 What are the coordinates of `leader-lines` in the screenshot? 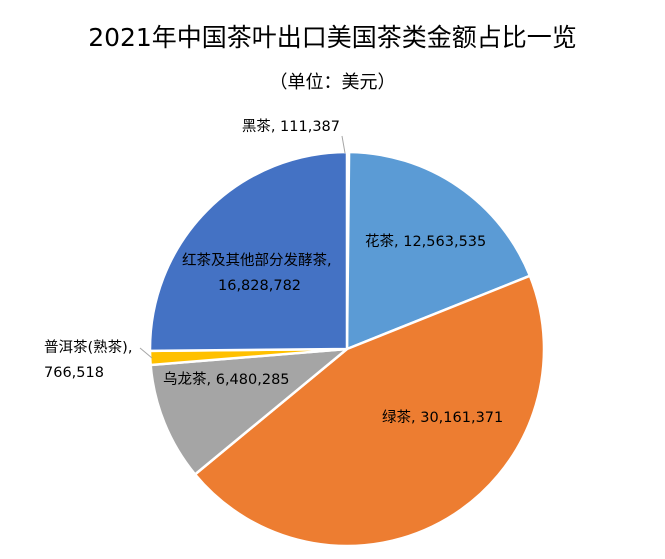 It's located at (242, 247).